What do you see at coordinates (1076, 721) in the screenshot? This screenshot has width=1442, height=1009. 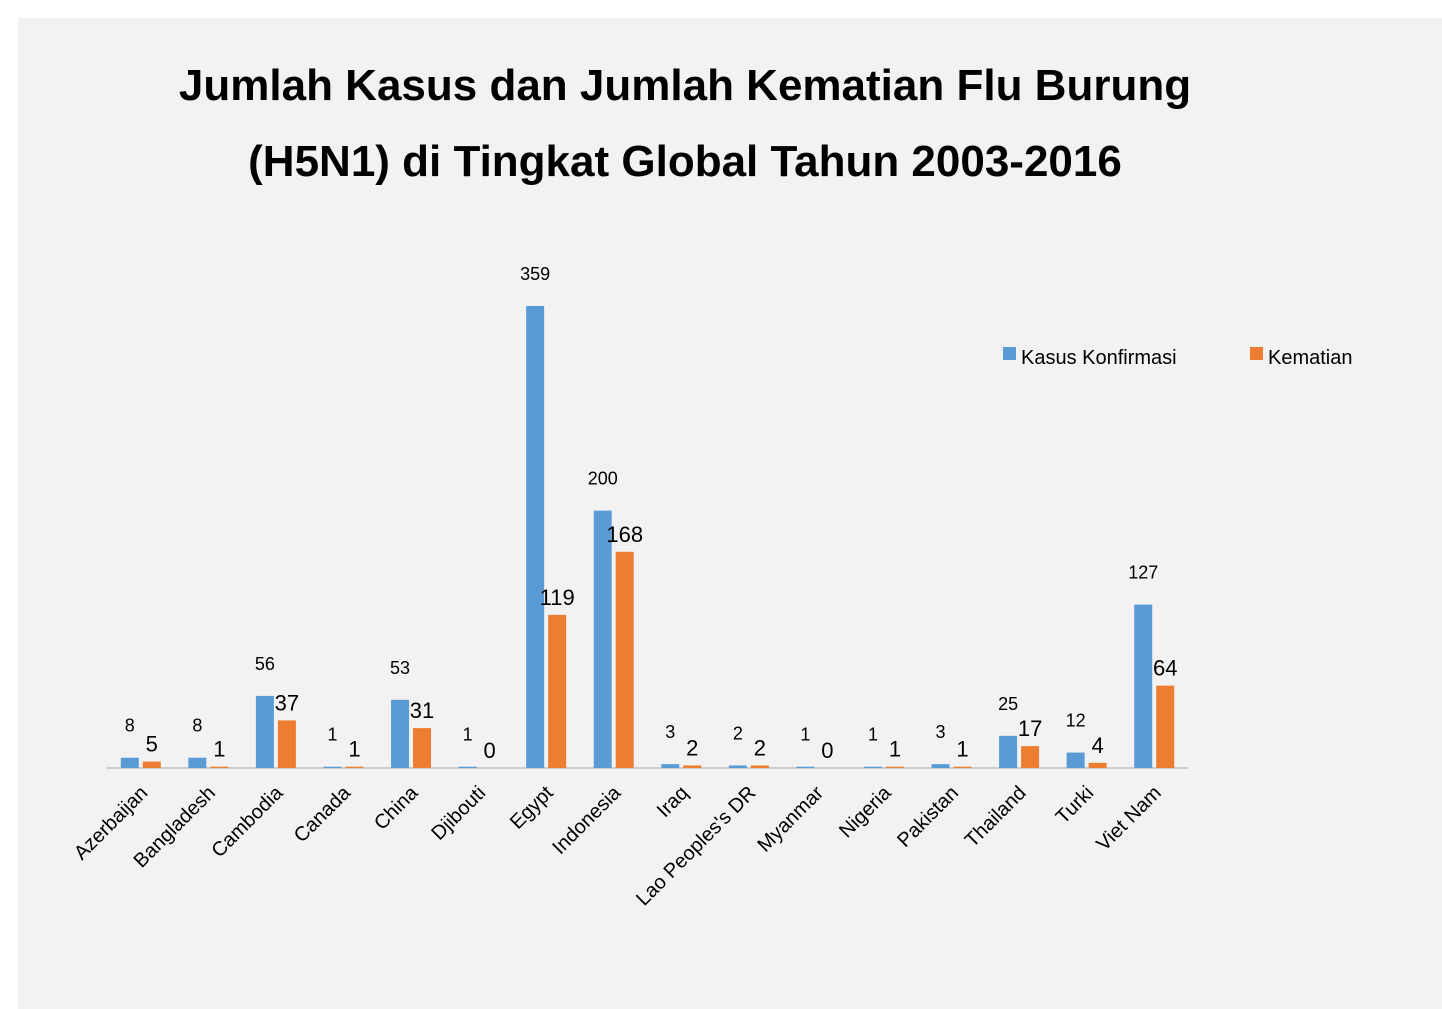 I see `data-label: 12` at bounding box center [1076, 721].